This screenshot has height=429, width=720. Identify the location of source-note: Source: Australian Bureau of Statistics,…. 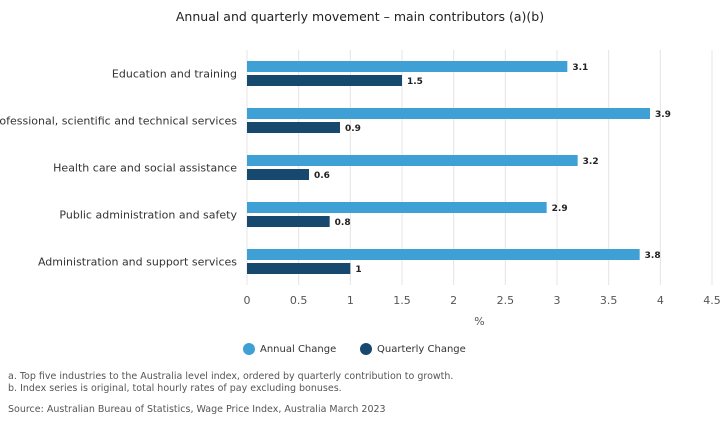
(197, 409).